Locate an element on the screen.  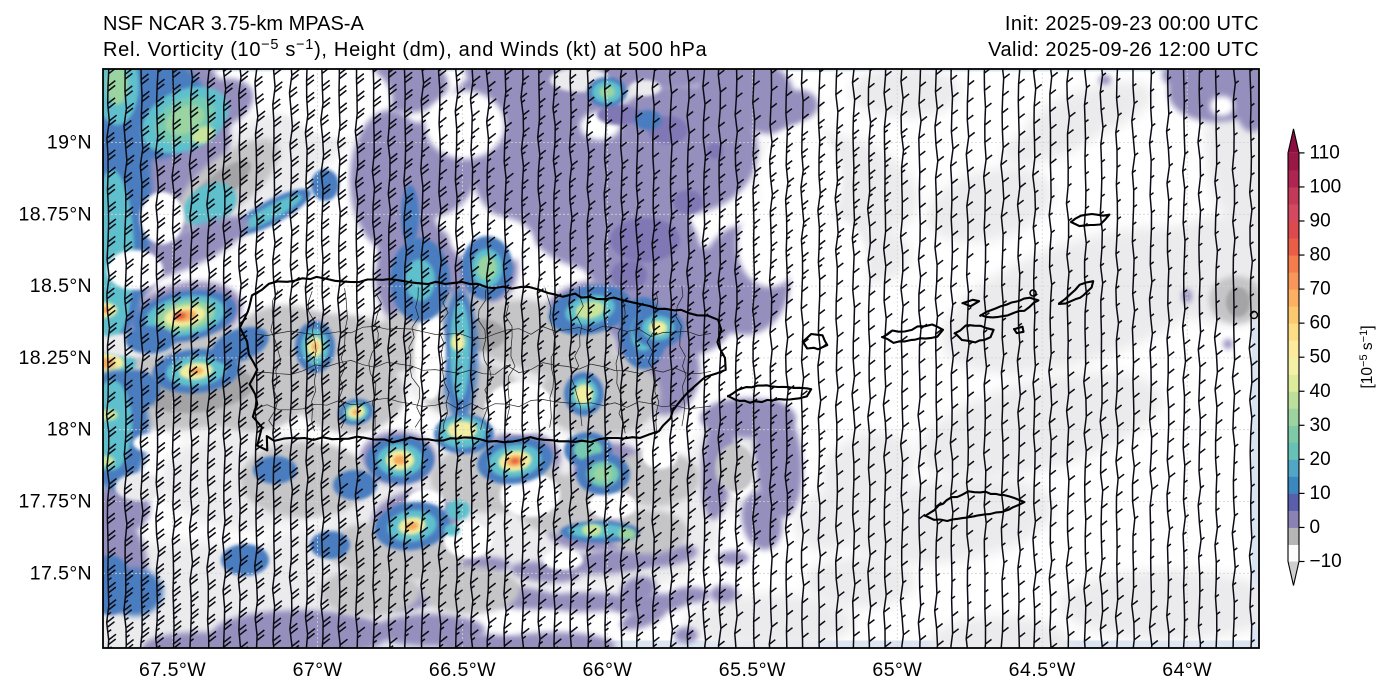
svg-text: 18.5°N is located at coordinates (61, 286).